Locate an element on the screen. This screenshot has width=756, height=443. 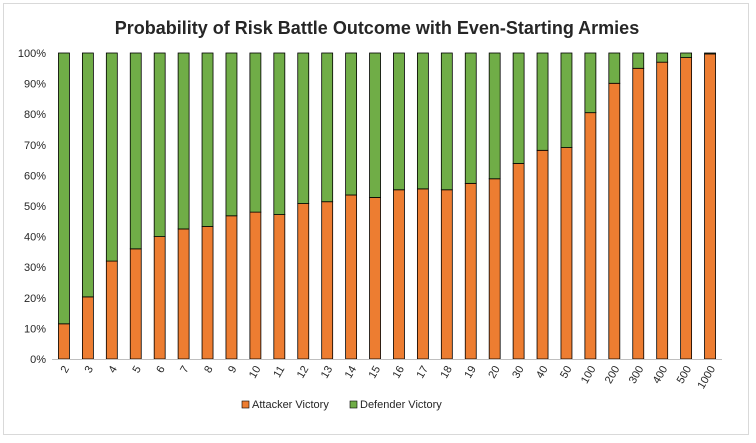
x-tick-label: 7 is located at coordinates (184, 369).